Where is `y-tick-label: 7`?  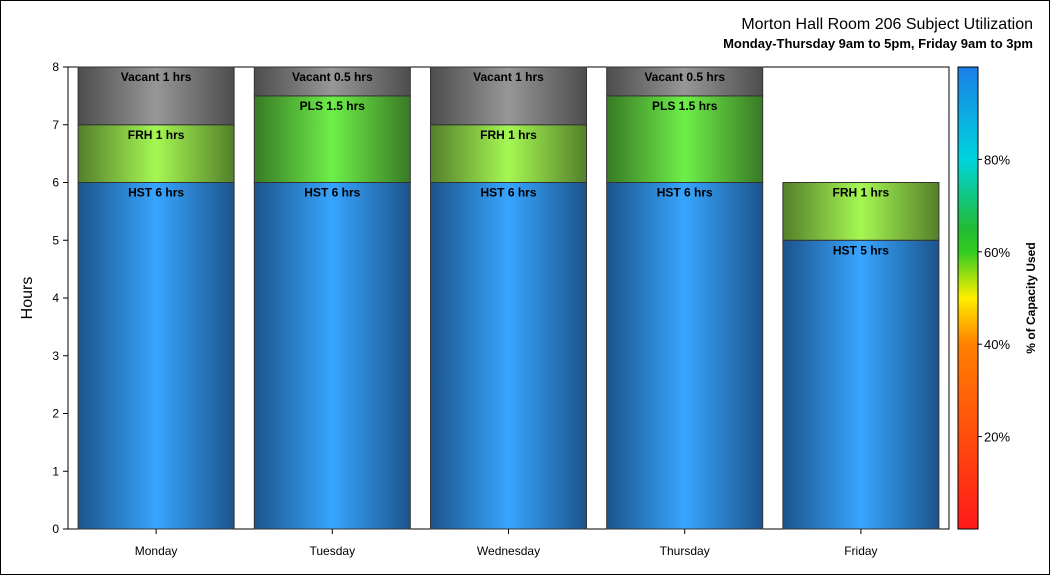
y-tick-label: 7 is located at coordinates (55, 125).